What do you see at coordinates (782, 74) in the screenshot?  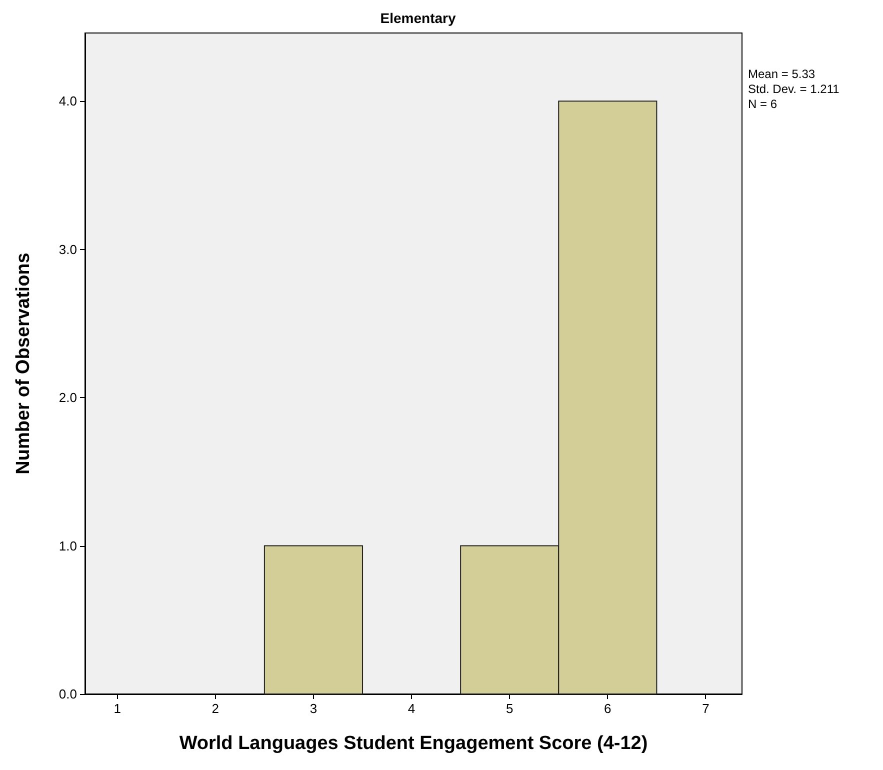 I see `text: Mean = 5.33` at bounding box center [782, 74].